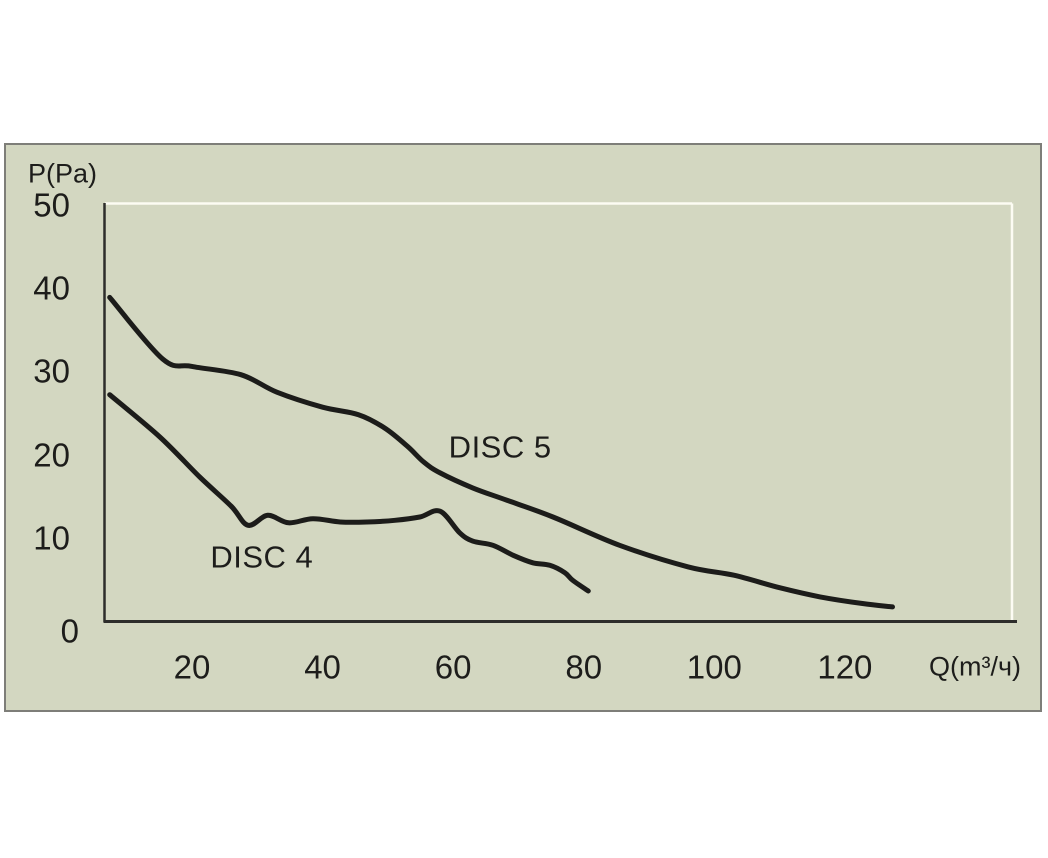 This screenshot has height=858, width=1048. Describe the element at coordinates (500, 447) in the screenshot. I see `disc5-curve-label: DISC 5` at that location.